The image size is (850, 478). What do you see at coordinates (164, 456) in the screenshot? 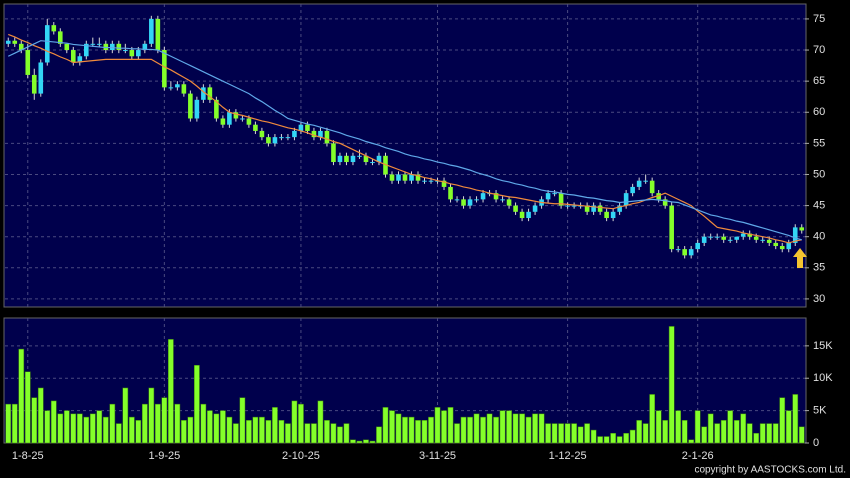
I see `x-tick-label: 1-9-25` at bounding box center [164, 456].